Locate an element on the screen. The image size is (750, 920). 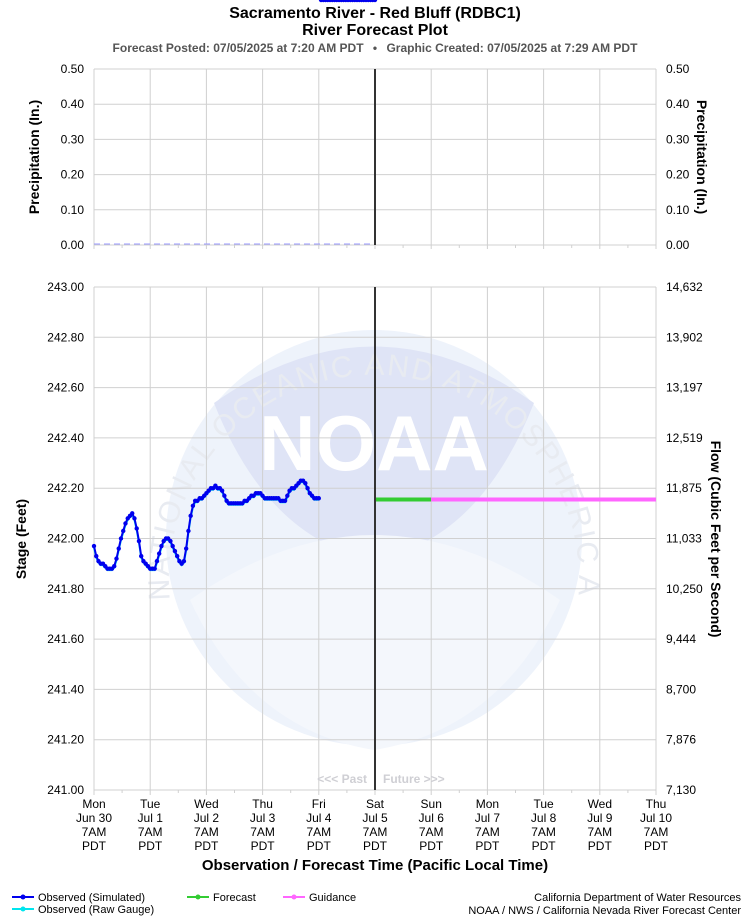
precip-left-tick-label: 0.50 is located at coordinates (73, 69).